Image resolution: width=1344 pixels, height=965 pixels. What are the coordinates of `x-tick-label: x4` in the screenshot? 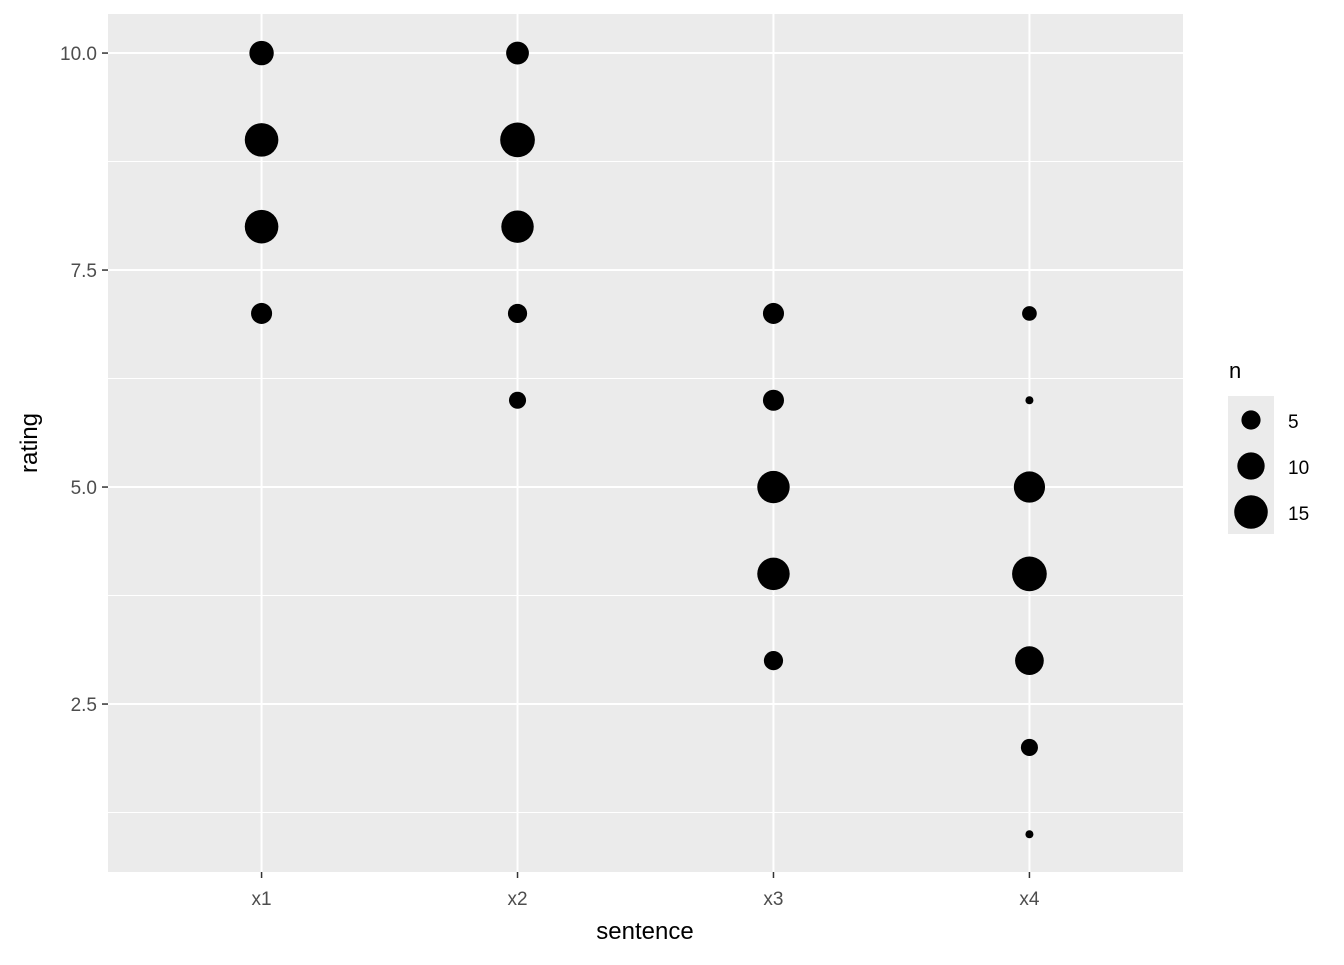 It's located at (1029, 899).